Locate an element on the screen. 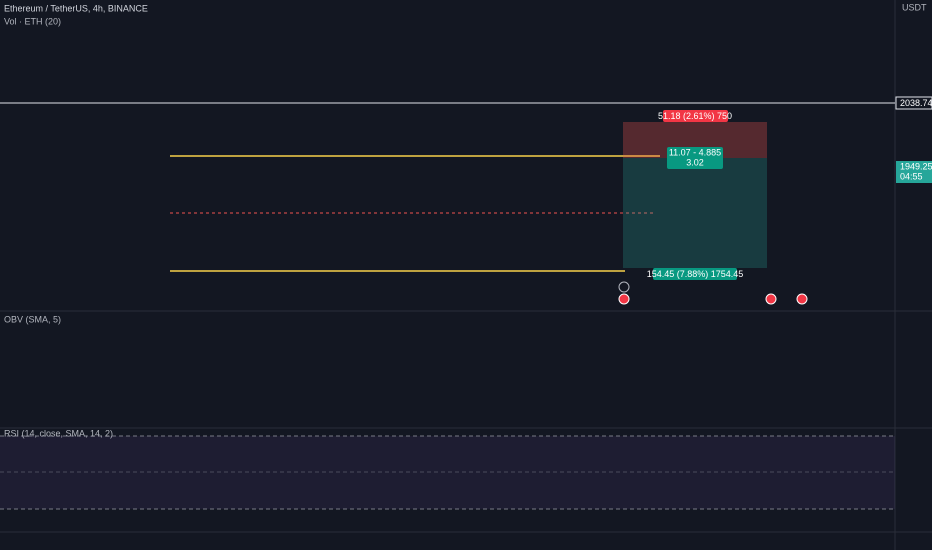 The image size is (932, 550). target-label: 154.45 (7.88%) 1754.45 is located at coordinates (695, 274).